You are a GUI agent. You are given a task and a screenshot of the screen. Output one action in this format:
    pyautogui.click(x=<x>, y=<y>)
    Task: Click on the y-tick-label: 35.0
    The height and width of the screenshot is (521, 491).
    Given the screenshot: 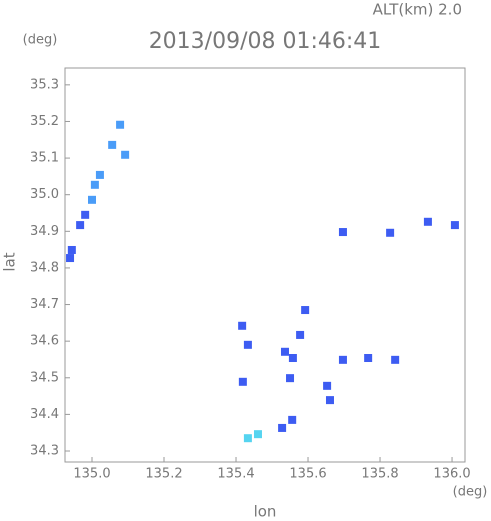 What is the action you would take?
    pyautogui.click(x=44, y=194)
    